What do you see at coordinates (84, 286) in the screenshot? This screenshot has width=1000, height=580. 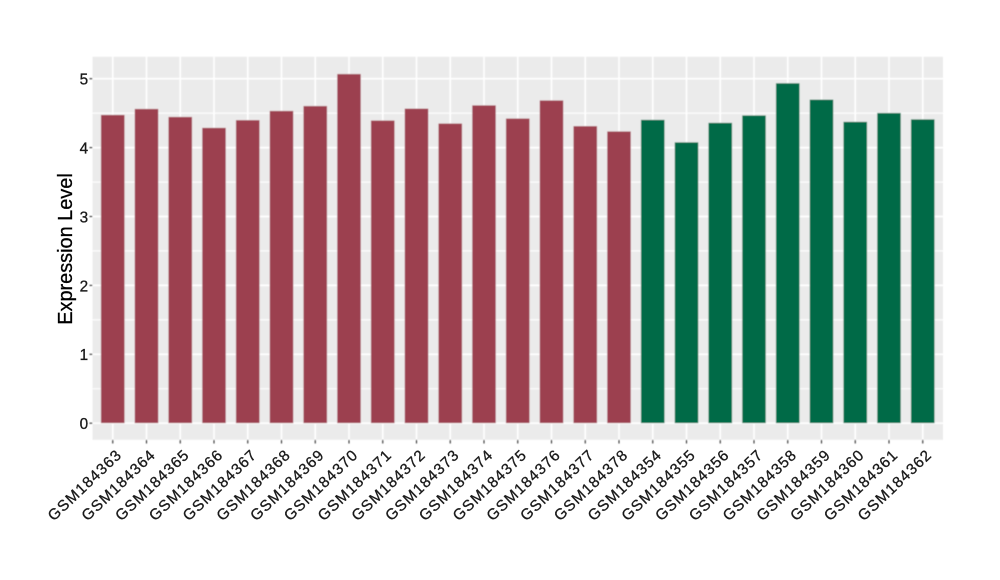 I see `svg-text: 2` at bounding box center [84, 286].